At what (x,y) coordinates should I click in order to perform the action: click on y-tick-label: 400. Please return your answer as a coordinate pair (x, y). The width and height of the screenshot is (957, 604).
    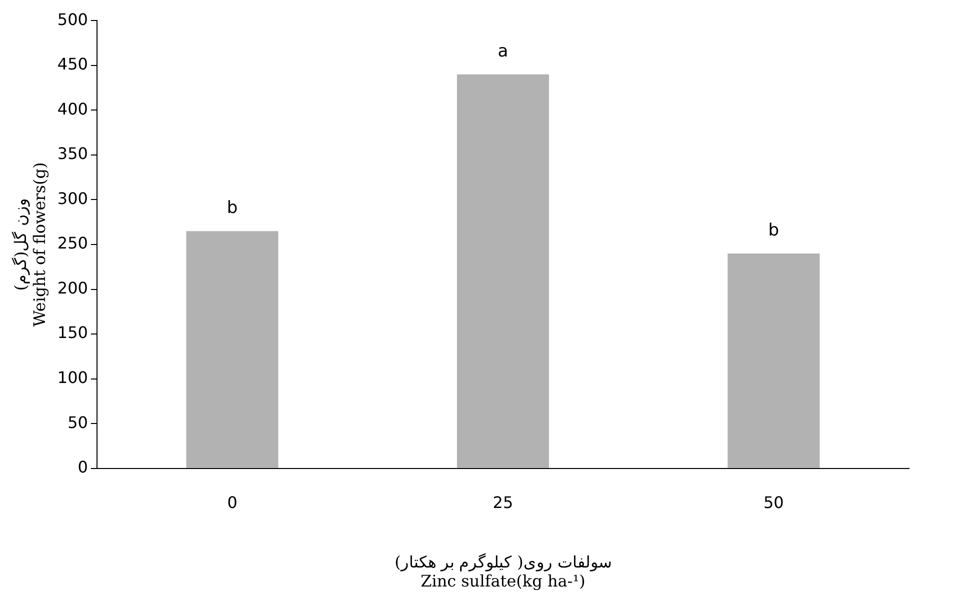
    Looking at the image, I should click on (72, 108).